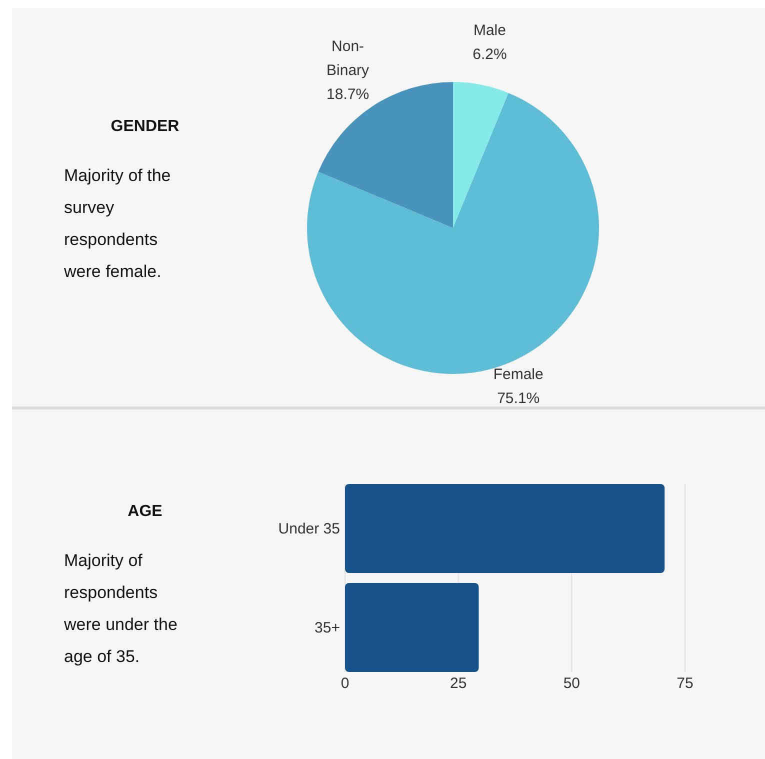 The width and height of the screenshot is (765, 759). I want to click on slice-label: Male, so click(489, 30).